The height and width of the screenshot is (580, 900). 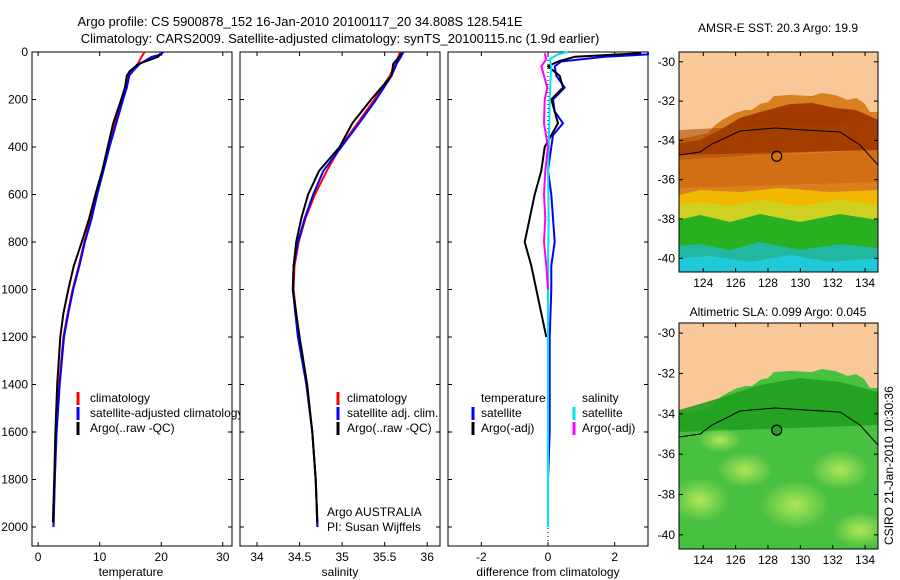 What do you see at coordinates (166, 413) in the screenshot?
I see `legend-label-satellite: satellite-adjusted climatology` at bounding box center [166, 413].